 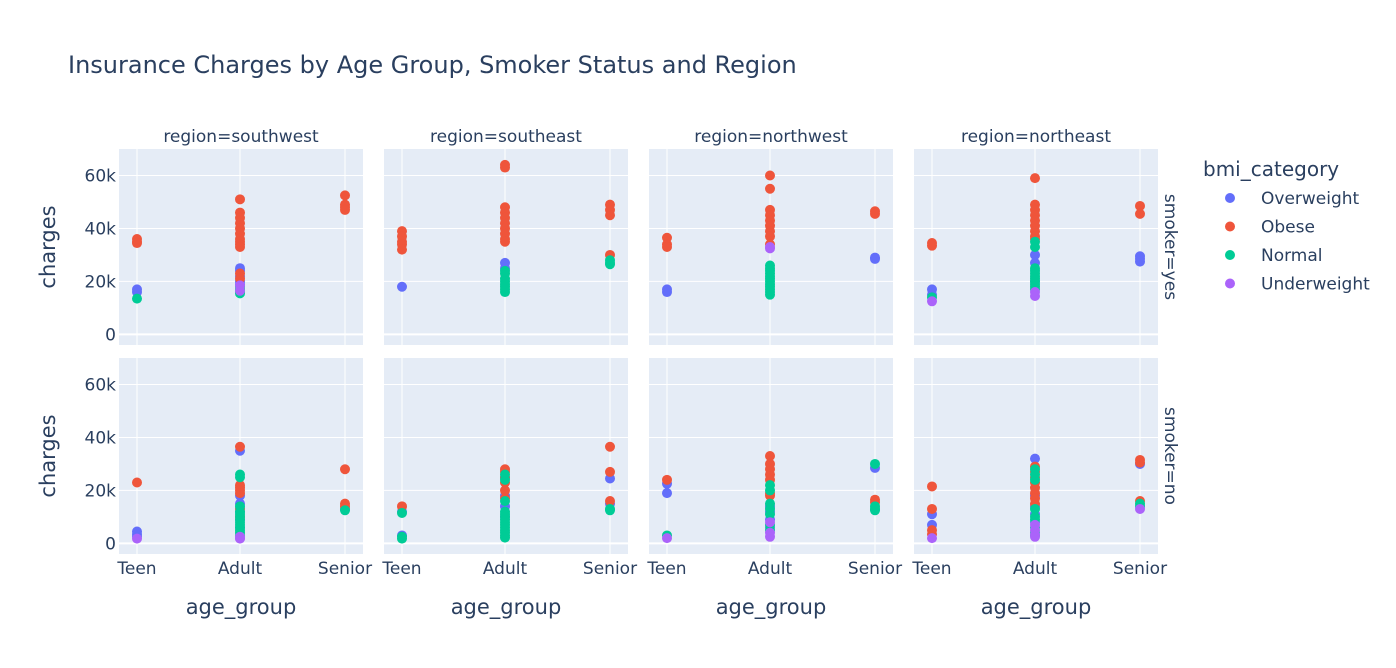 I want to click on legend-label: Obese, so click(x=1288, y=228).